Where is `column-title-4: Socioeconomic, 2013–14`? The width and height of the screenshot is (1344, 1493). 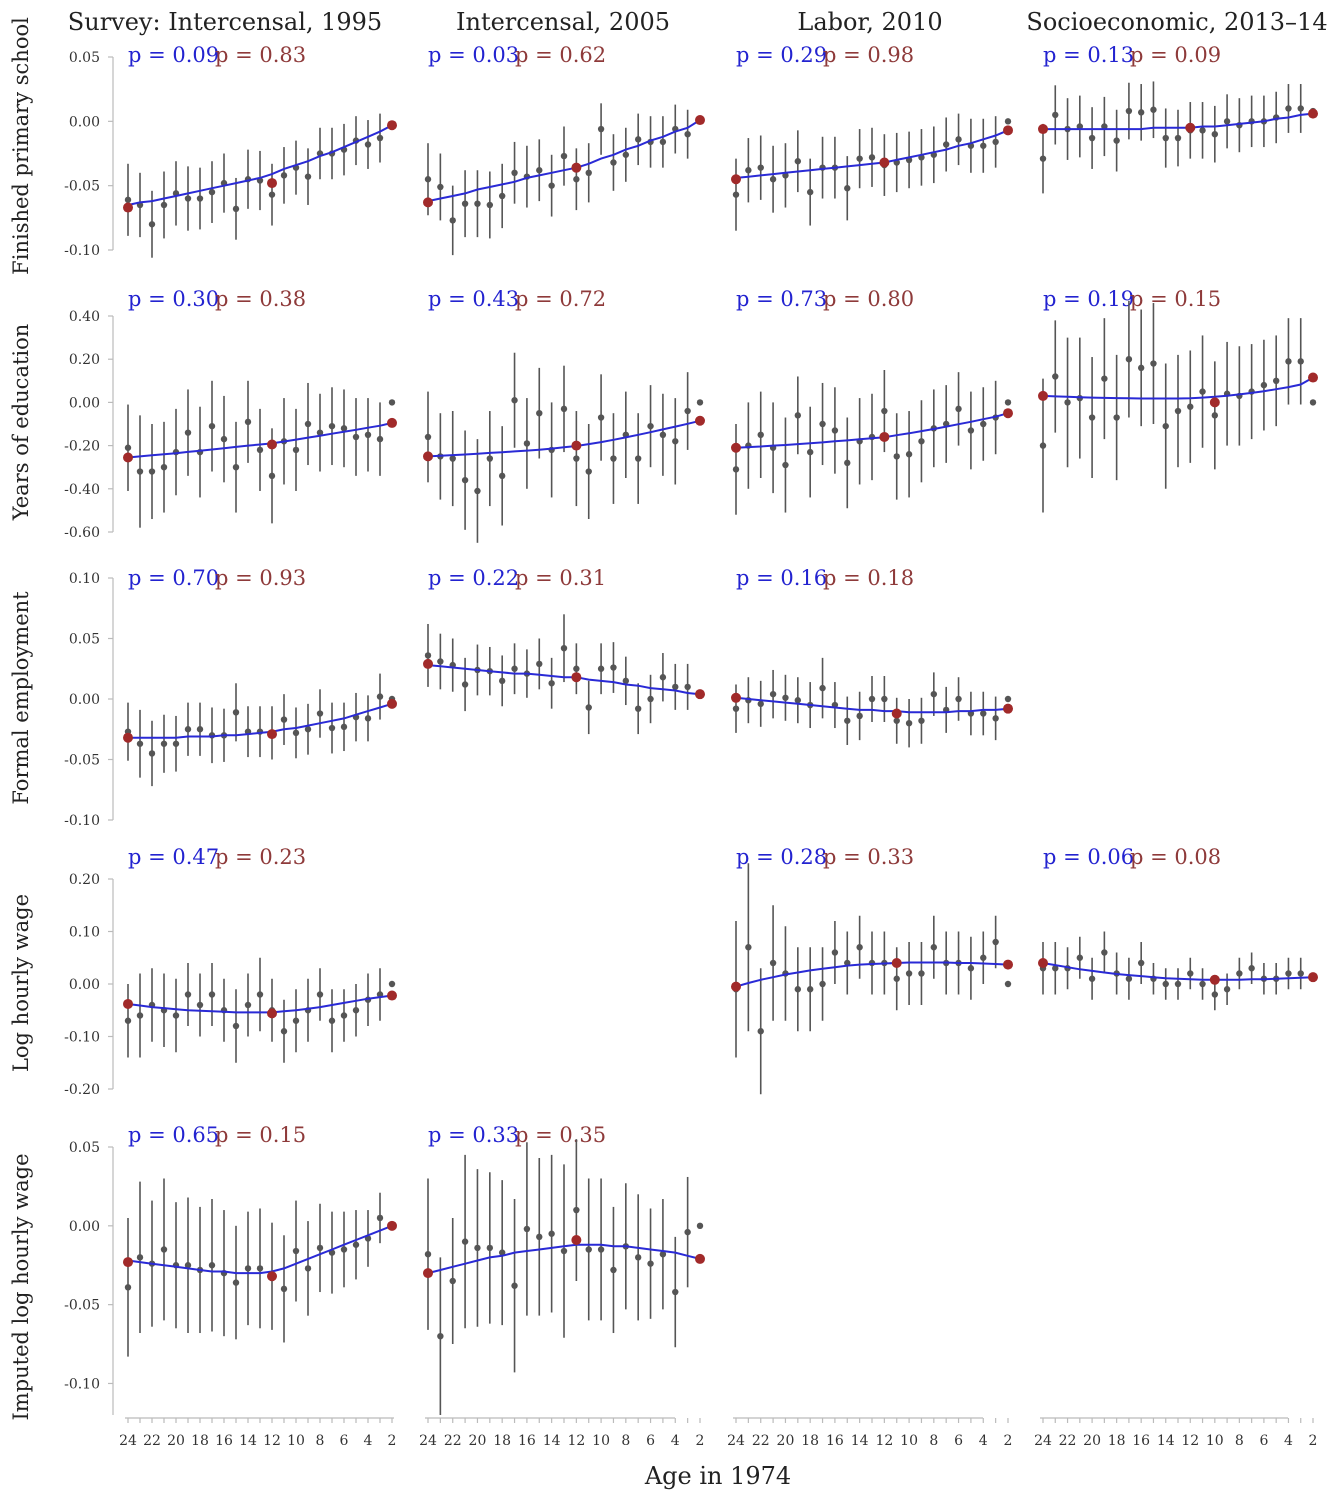
column-title-4: Socioeconomic, 2013–14 is located at coordinates (1176, 22).